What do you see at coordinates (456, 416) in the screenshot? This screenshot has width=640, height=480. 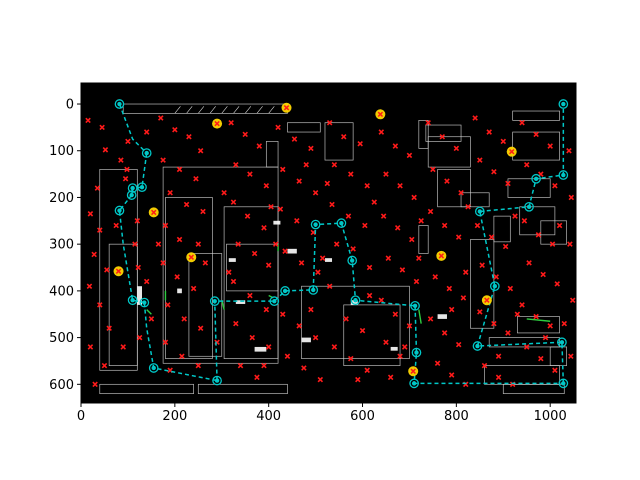 I see `x-tick-label-4: 800` at bounding box center [456, 416].